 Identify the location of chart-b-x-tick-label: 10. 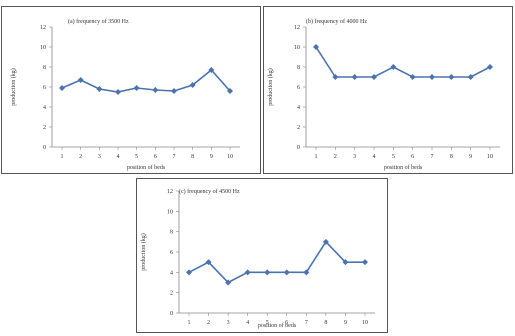
(490, 157).